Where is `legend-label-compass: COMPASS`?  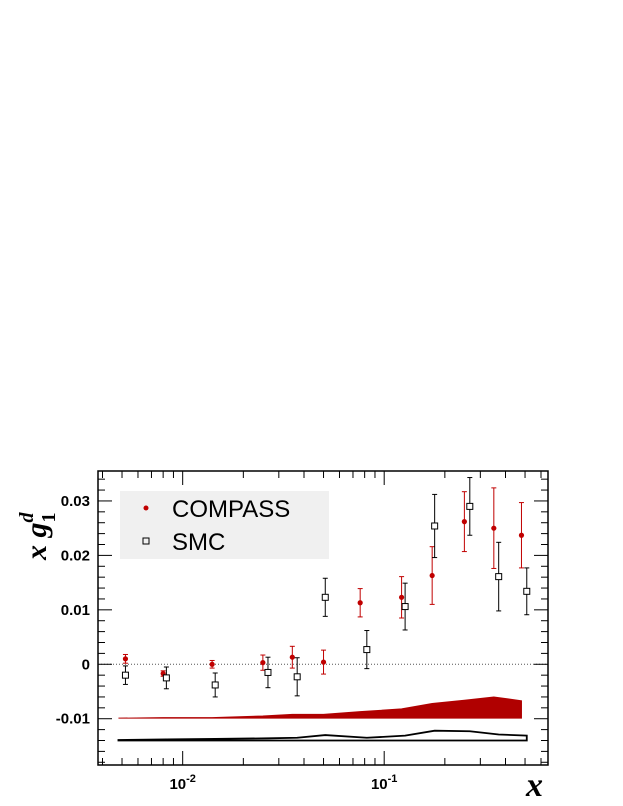
legend-label-compass: COMPASS is located at coordinates (231, 509).